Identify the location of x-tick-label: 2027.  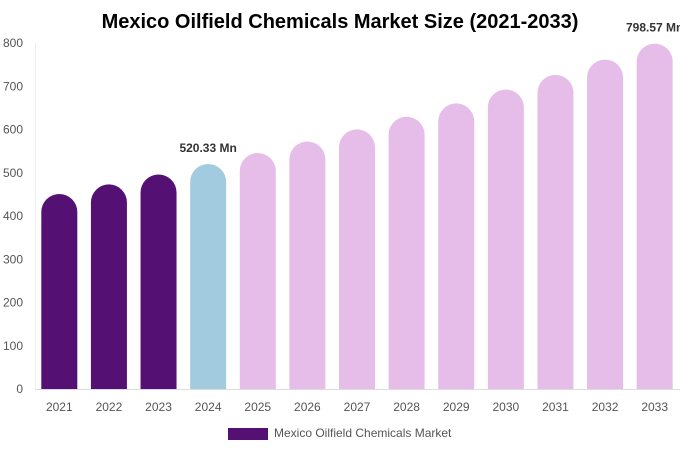
(357, 407).